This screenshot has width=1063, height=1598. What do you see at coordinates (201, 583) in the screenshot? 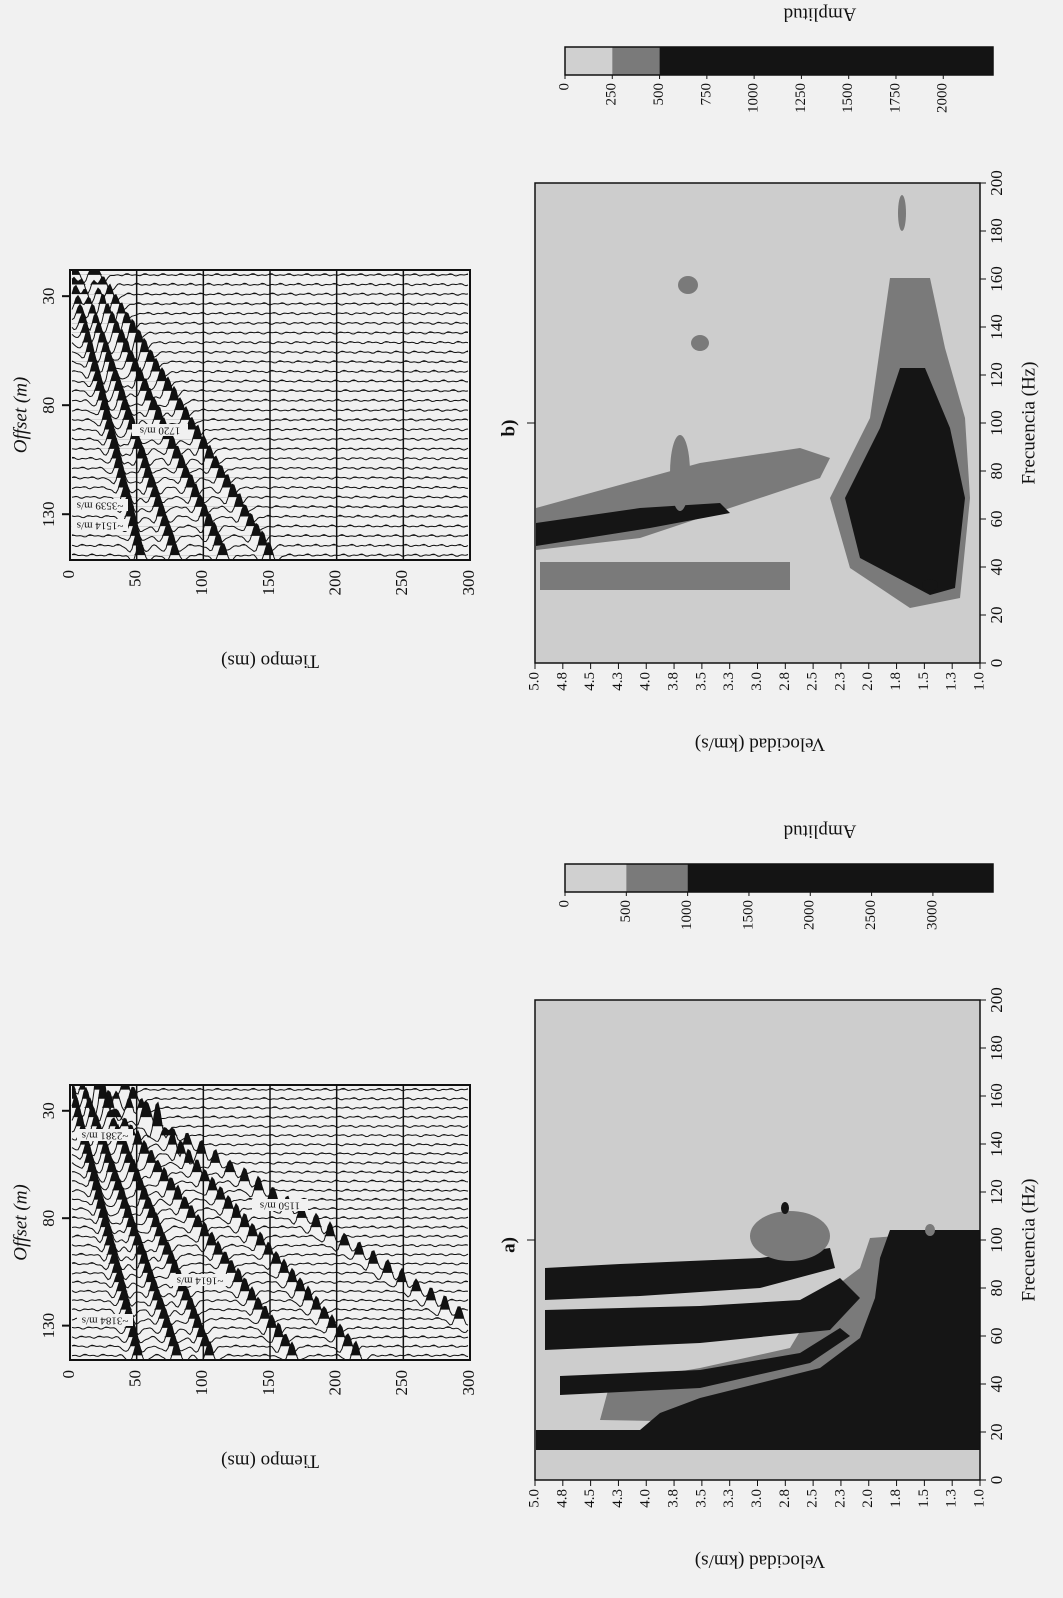
I see `y-tick-label: 100` at bounding box center [201, 583].